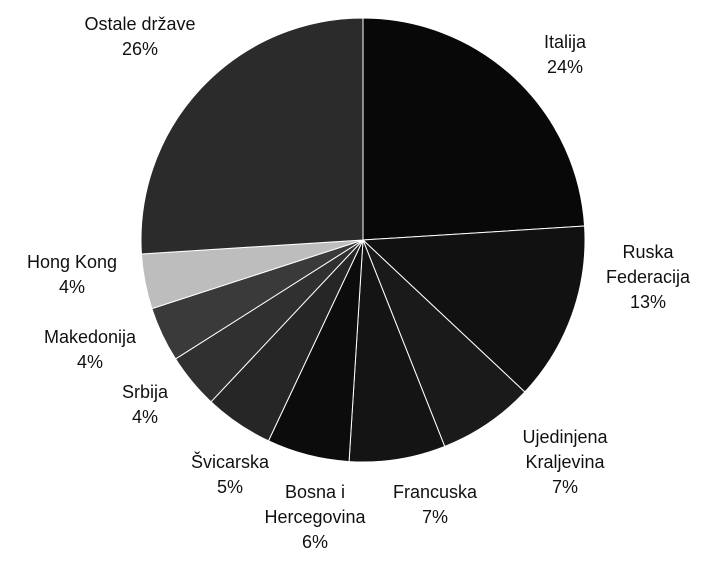 The image size is (707, 564). I want to click on category-label: Francuska, so click(435, 492).